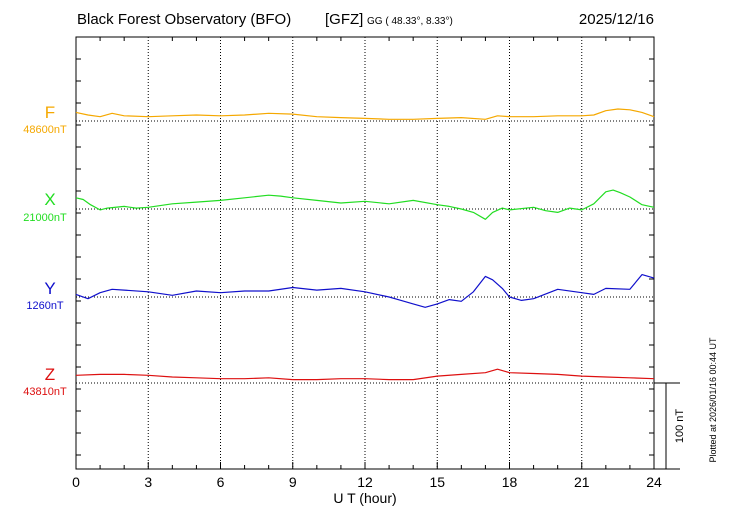 This screenshot has height=520, width=730. What do you see at coordinates (76, 482) in the screenshot?
I see `x-tick-label-0: 0` at bounding box center [76, 482].